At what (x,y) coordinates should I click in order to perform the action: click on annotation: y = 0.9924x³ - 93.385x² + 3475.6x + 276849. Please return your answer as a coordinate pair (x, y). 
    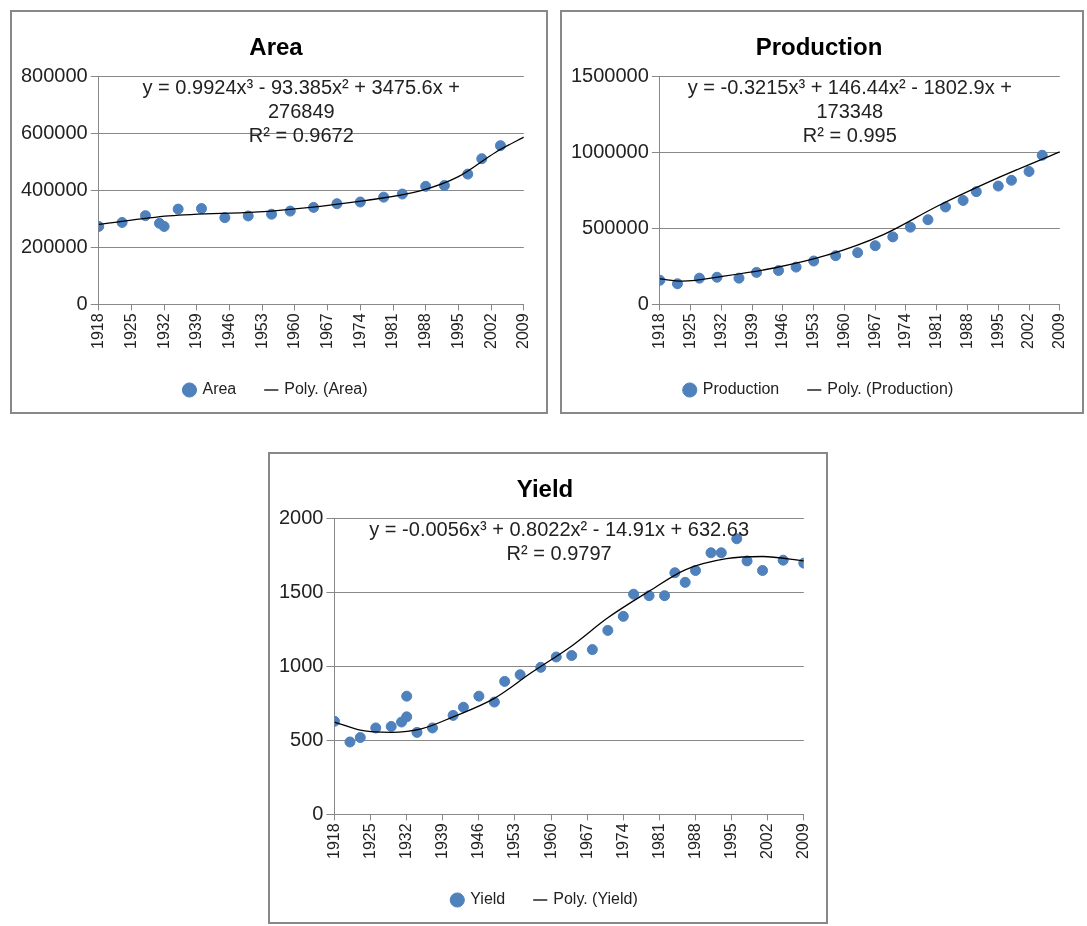
    Looking at the image, I should click on (301, 99).